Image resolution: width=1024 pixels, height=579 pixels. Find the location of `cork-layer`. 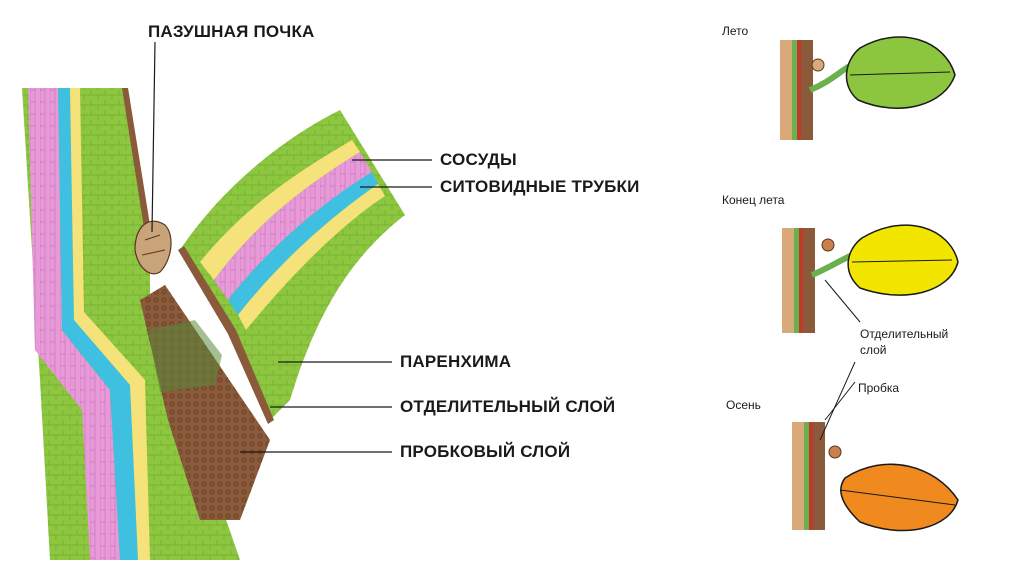

cork-layer is located at coordinates (205, 402).